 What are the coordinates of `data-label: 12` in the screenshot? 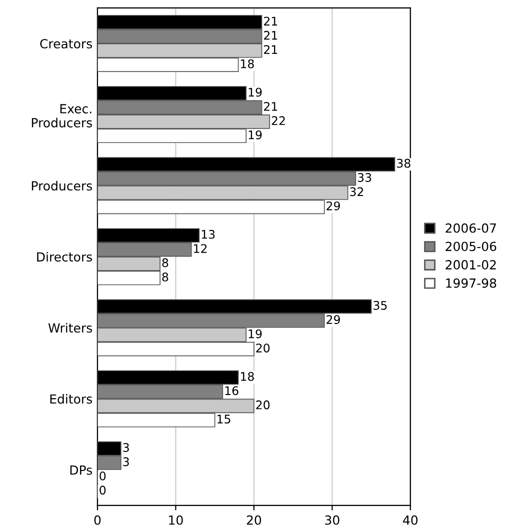 It's located at (200, 248).